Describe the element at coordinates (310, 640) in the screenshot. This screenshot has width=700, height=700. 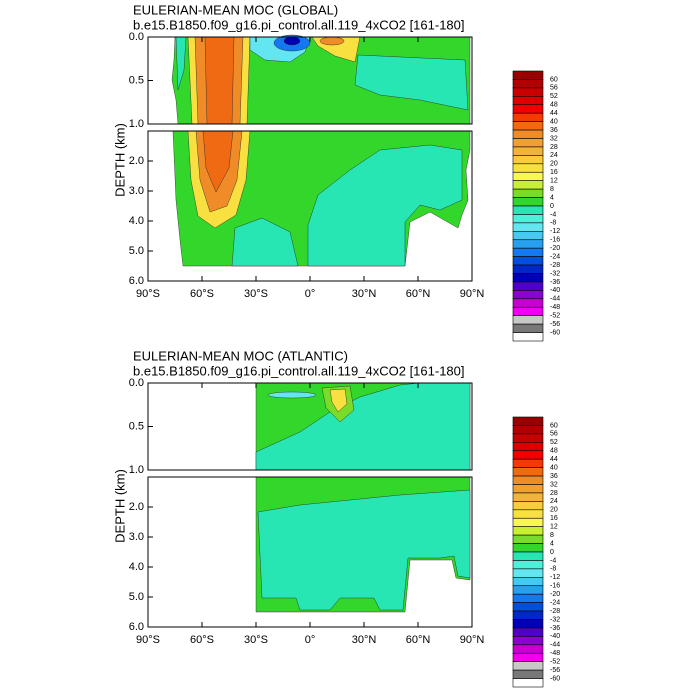
I see `x-tick-label: 0°` at that location.